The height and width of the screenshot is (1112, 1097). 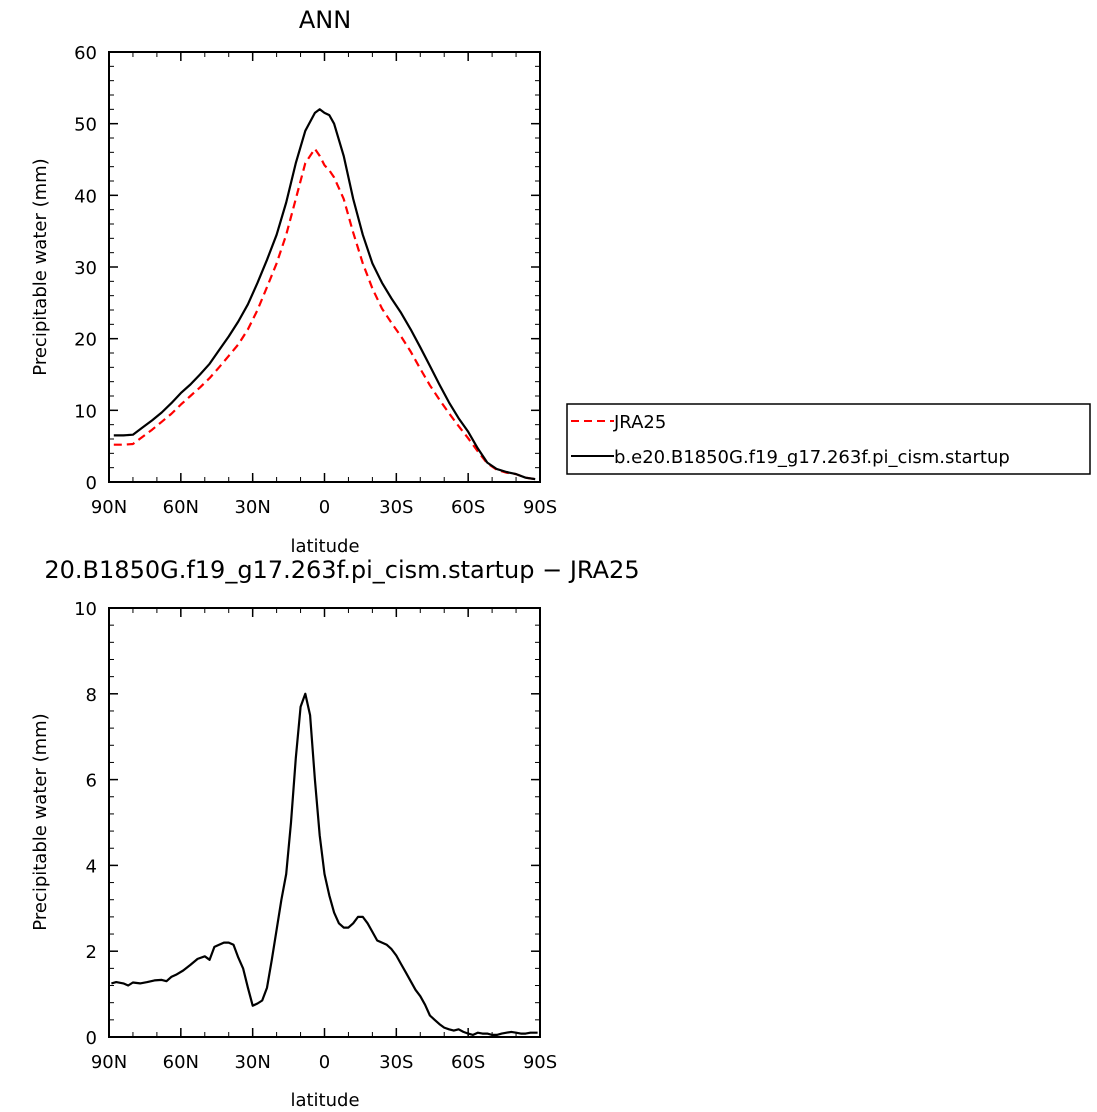 I want to click on legend-frame, so click(x=828, y=439).